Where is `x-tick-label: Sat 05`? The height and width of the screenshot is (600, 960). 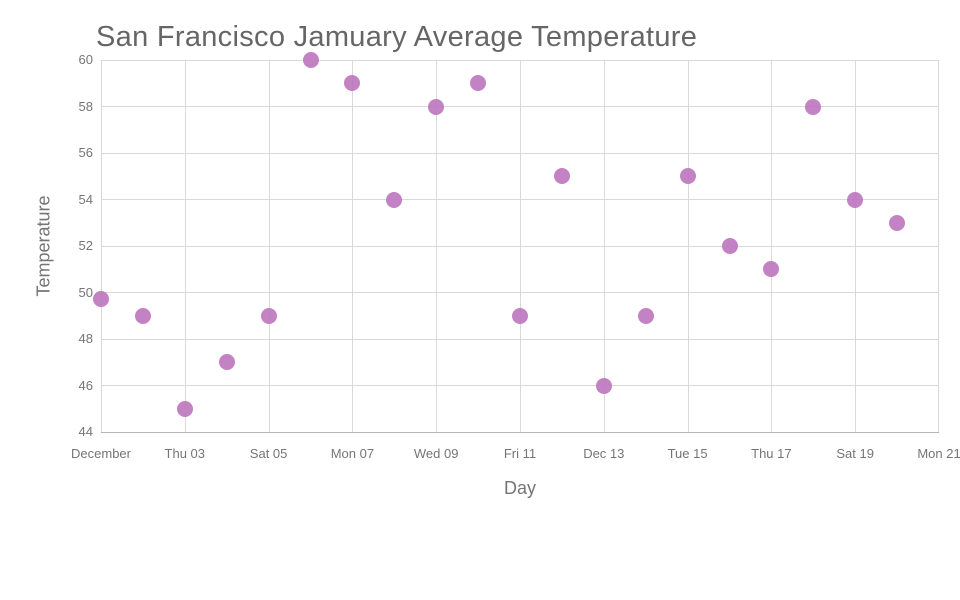 x-tick-label: Sat 05 is located at coordinates (268, 453).